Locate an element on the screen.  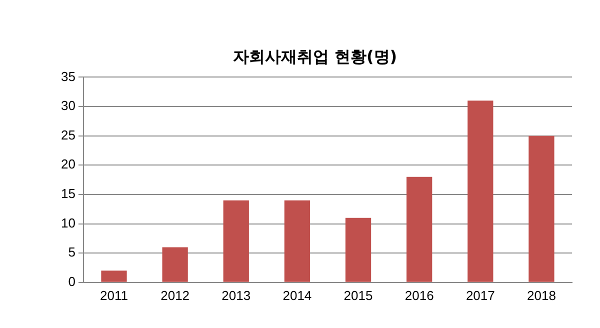
y-tick-label: 15 is located at coordinates (68, 194).